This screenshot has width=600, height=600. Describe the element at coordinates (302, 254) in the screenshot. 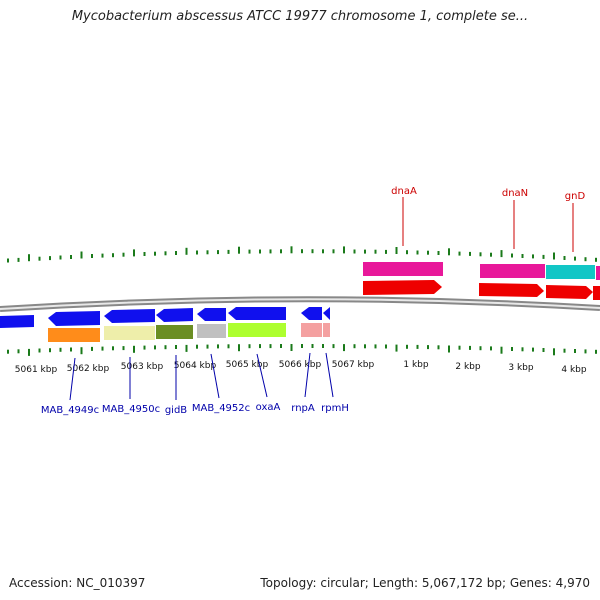

I see `upper-tick-marks` at that location.